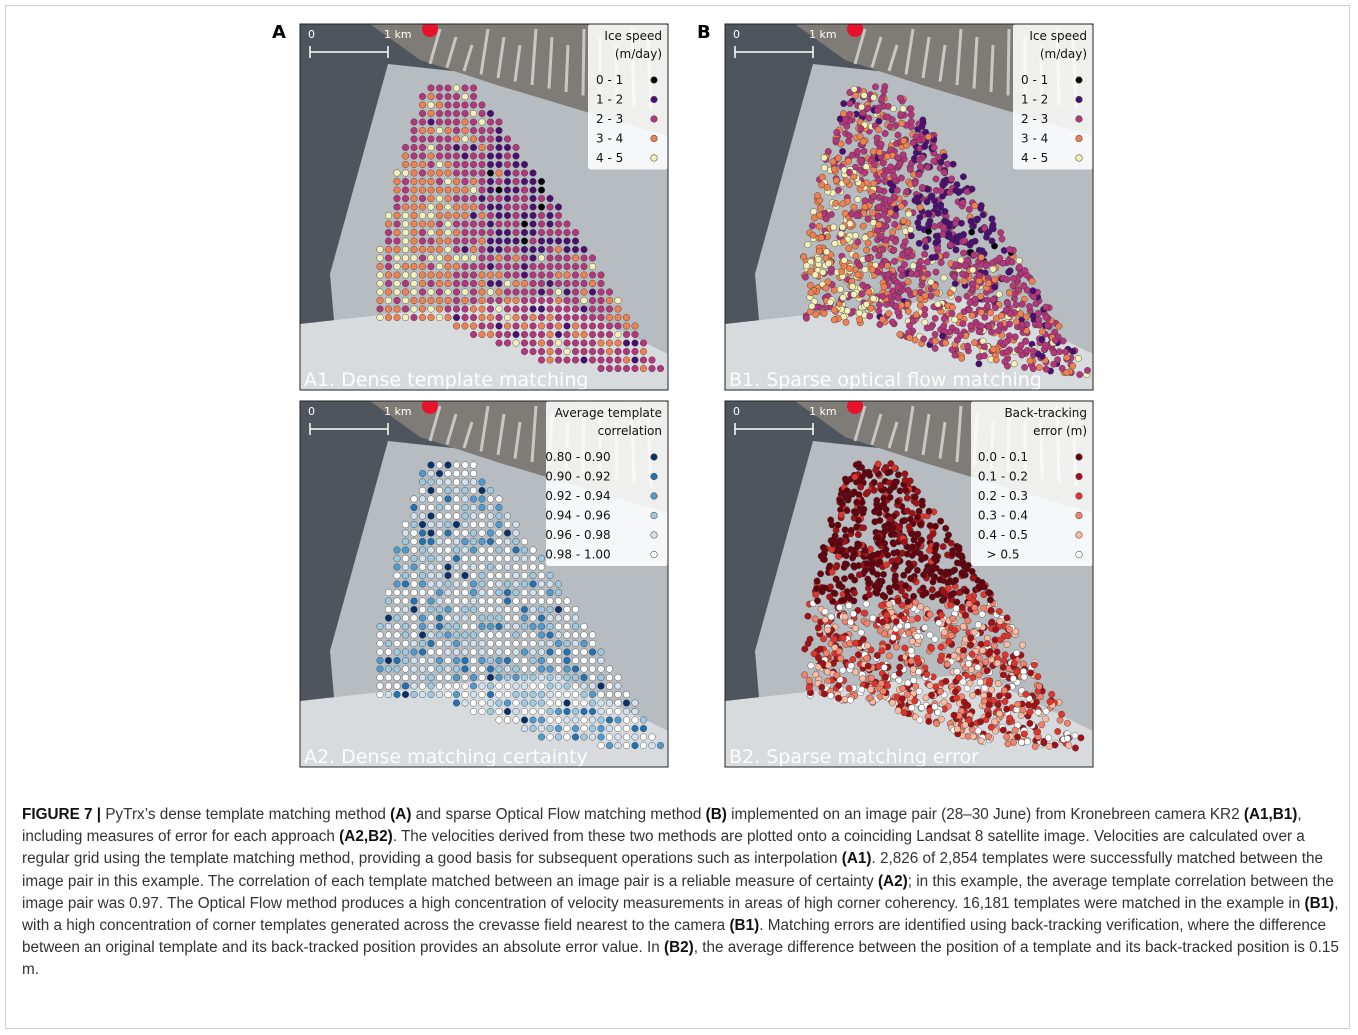 The image size is (1358, 1035). Describe the element at coordinates (577, 477) in the screenshot. I see `legend-label: 0.90 - 0.92` at that location.